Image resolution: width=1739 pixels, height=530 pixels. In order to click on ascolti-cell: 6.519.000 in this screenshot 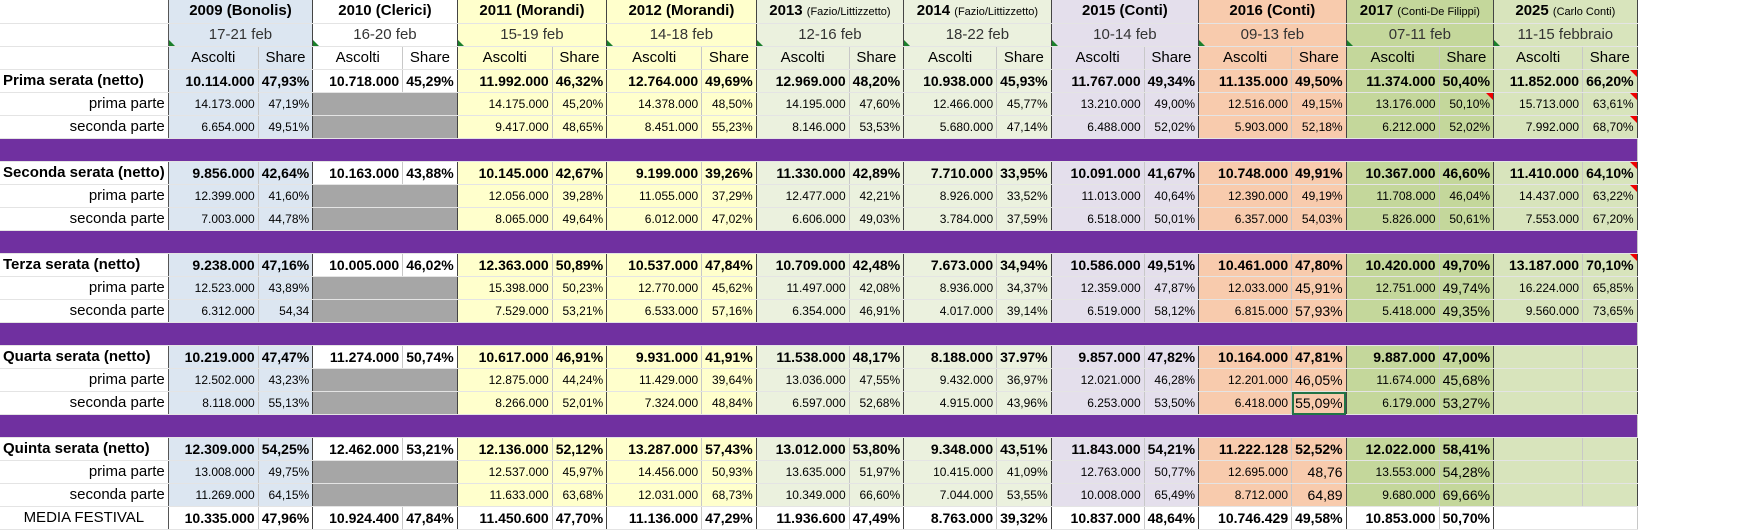, I will do `click(1098, 311)`.